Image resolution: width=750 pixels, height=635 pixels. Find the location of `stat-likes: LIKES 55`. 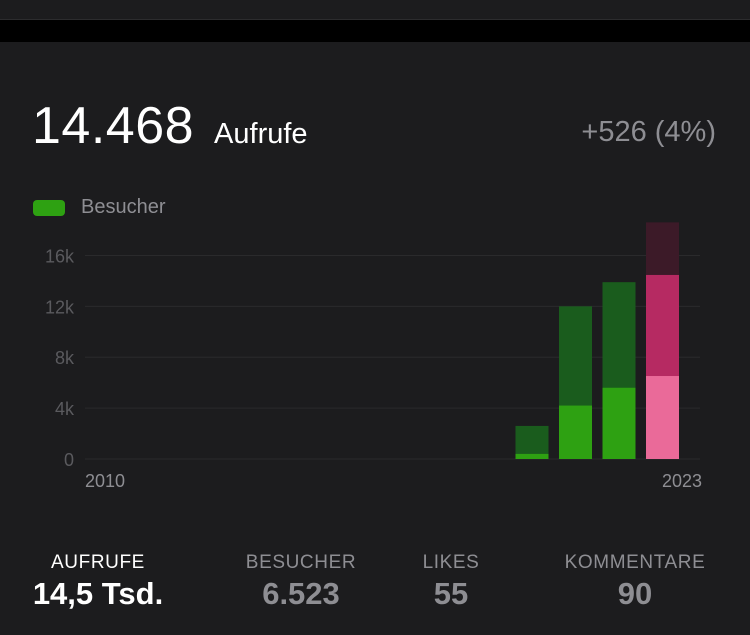

stat-likes: LIKES 55 is located at coordinates (451, 582).